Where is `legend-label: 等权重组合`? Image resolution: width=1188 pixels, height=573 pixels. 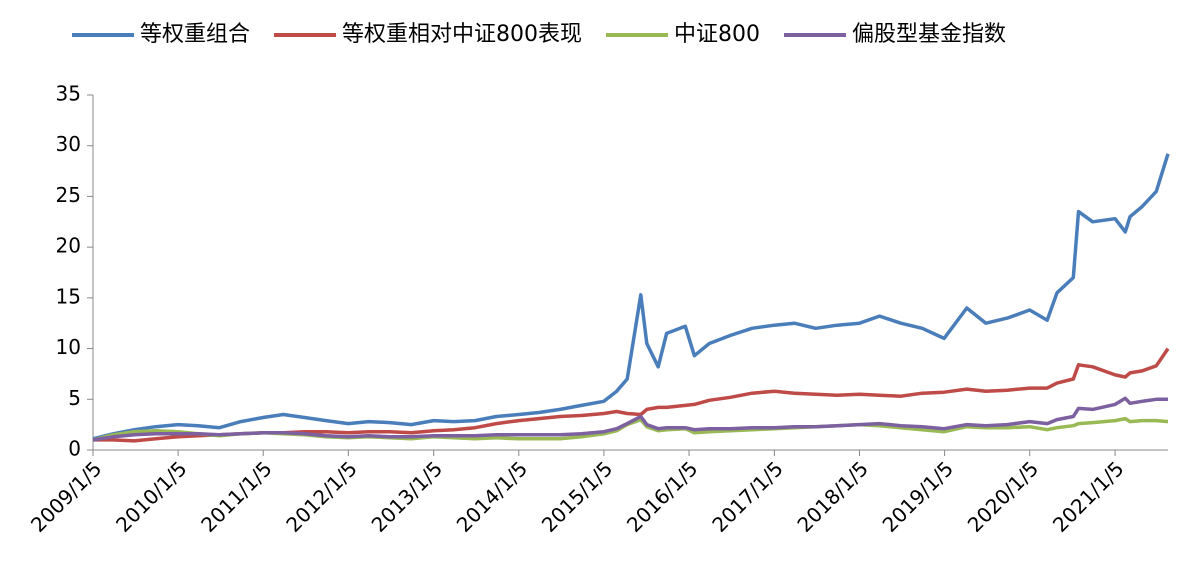 legend-label: 等权重组合 is located at coordinates (195, 34).